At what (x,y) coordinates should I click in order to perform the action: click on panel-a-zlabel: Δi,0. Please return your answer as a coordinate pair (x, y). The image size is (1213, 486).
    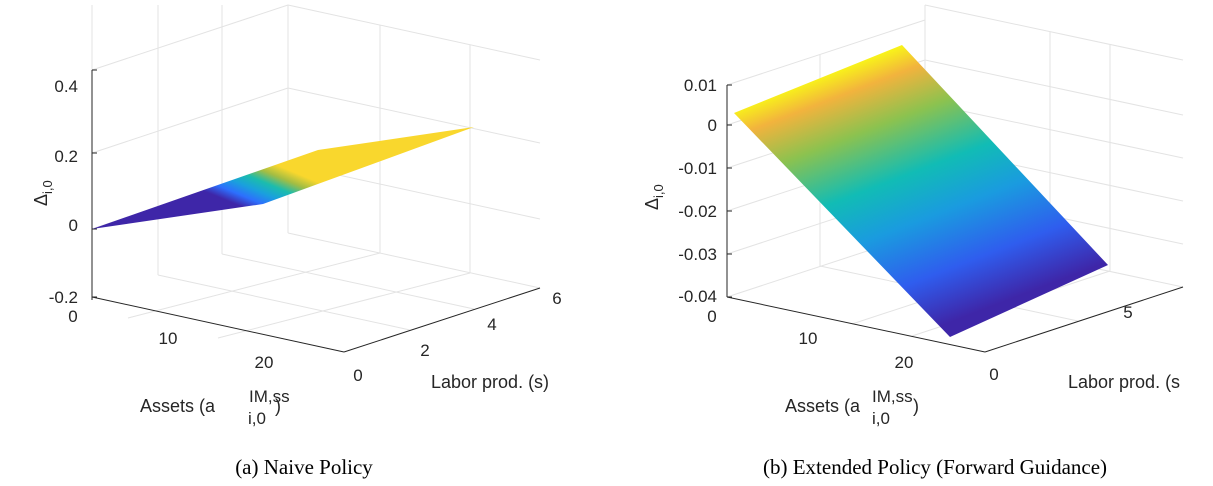
    Looking at the image, I should click on (43, 193).